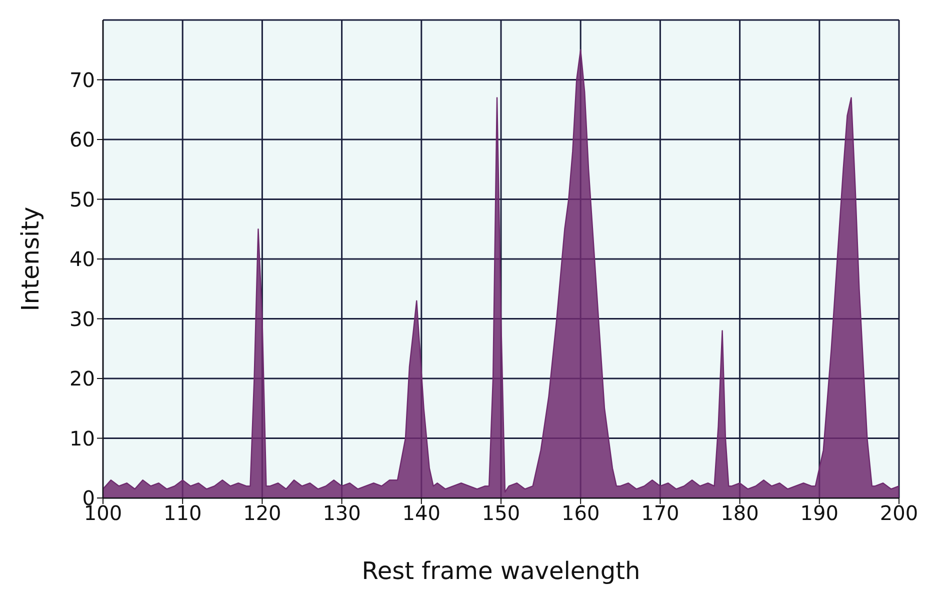 The image size is (935, 599). What do you see at coordinates (262, 513) in the screenshot?
I see `x-tick-label: 120` at bounding box center [262, 513].